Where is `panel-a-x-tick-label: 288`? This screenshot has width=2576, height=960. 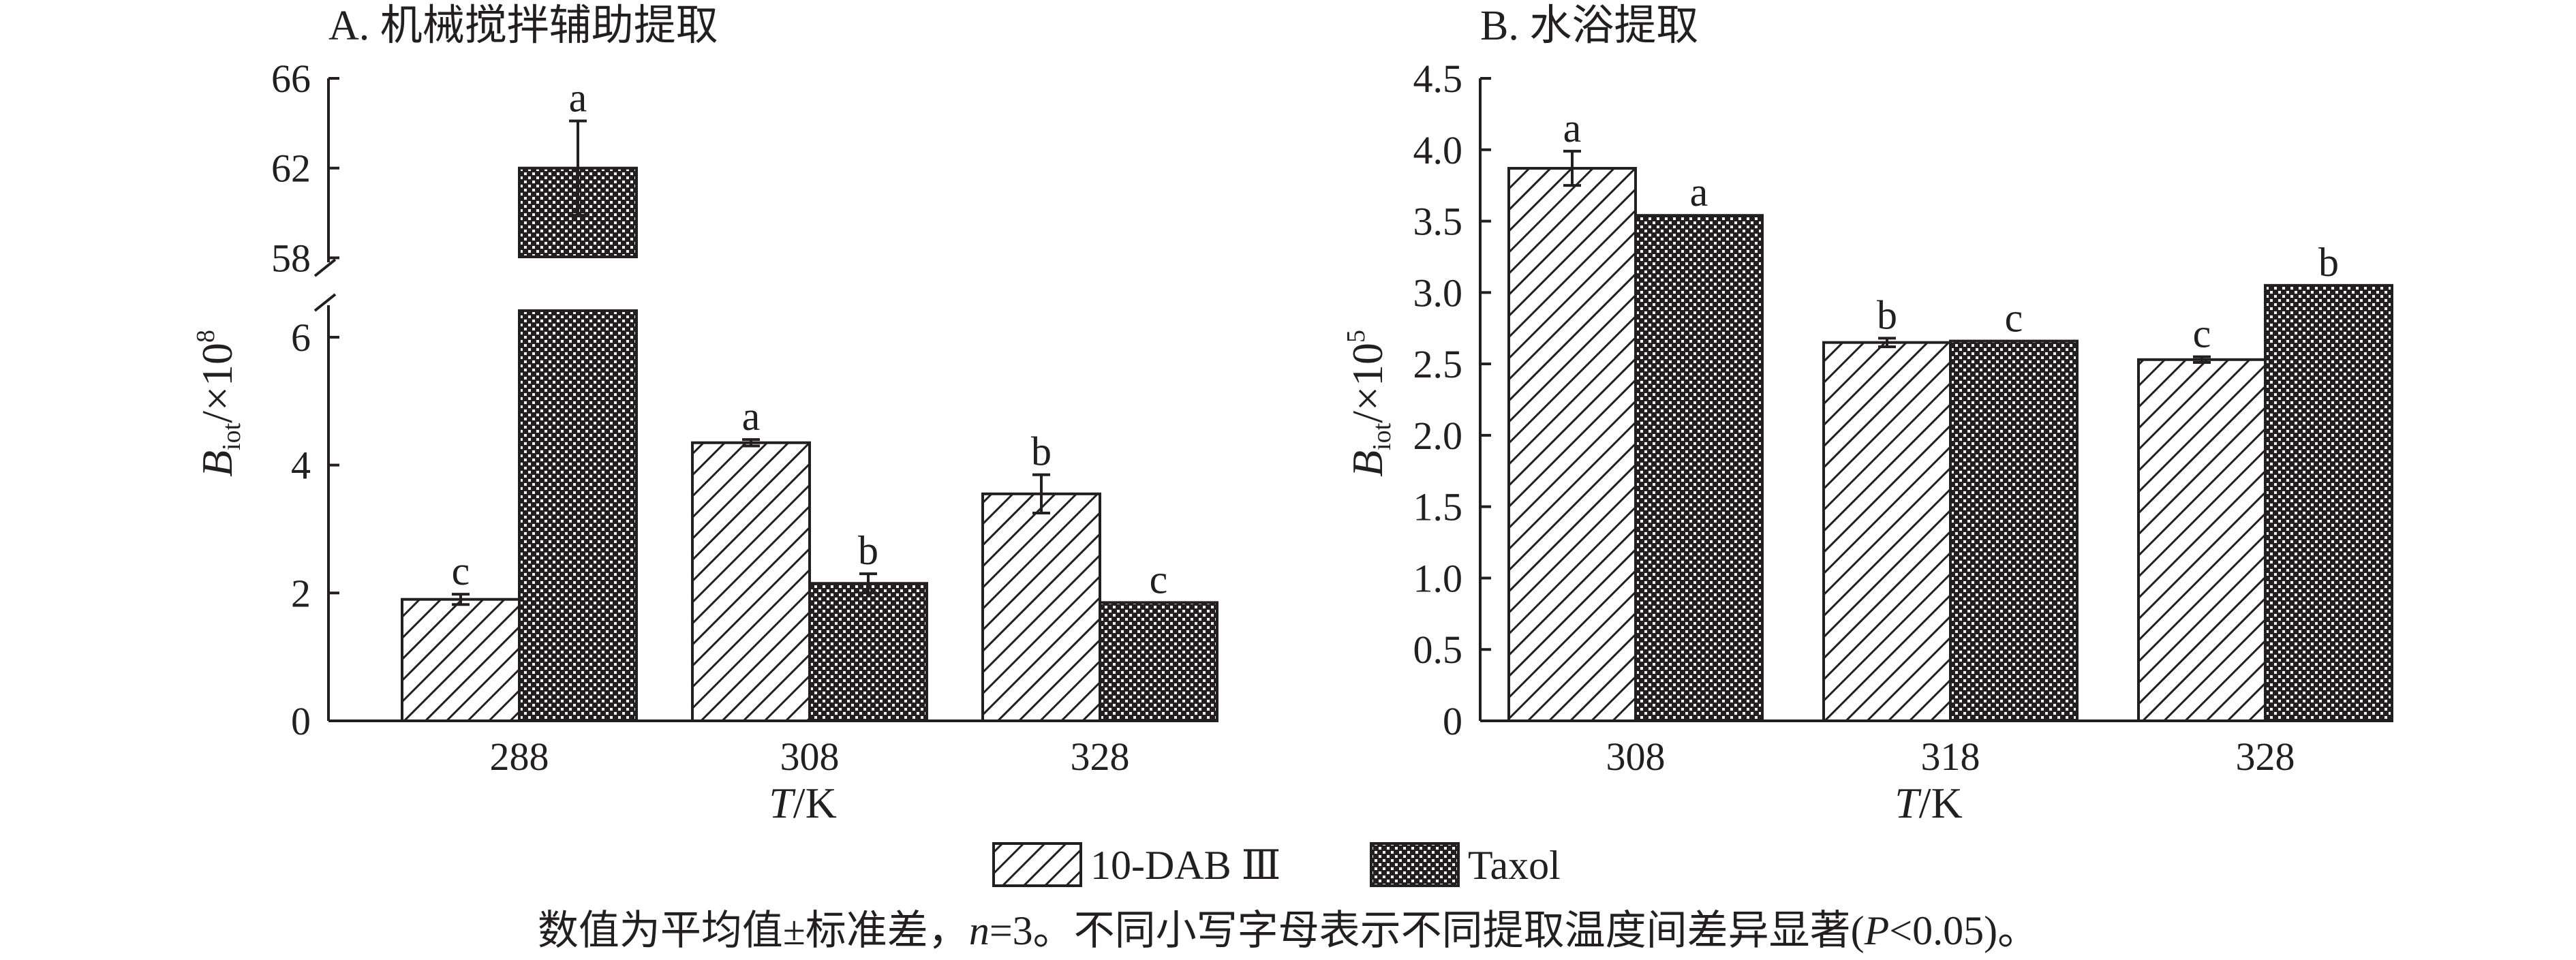 panel-a-x-tick-label: 288 is located at coordinates (519, 756).